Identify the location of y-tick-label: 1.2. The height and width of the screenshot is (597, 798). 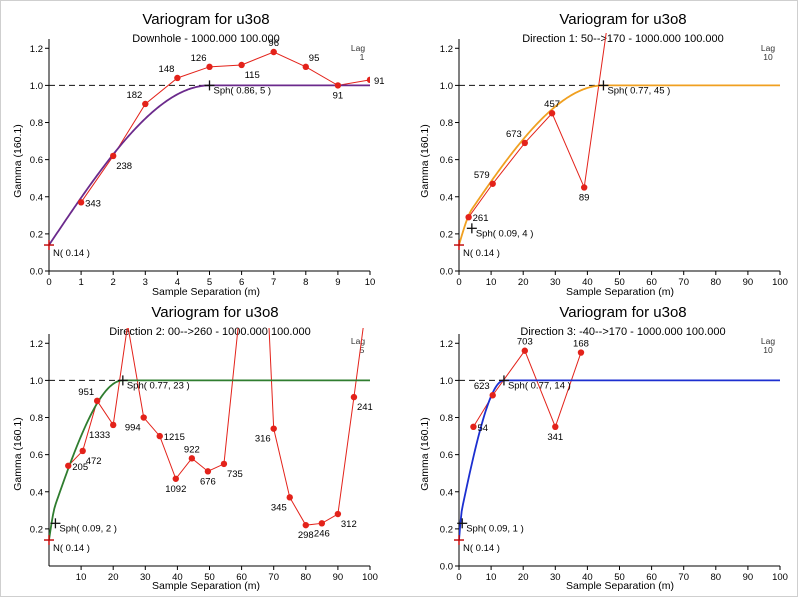
(446, 344).